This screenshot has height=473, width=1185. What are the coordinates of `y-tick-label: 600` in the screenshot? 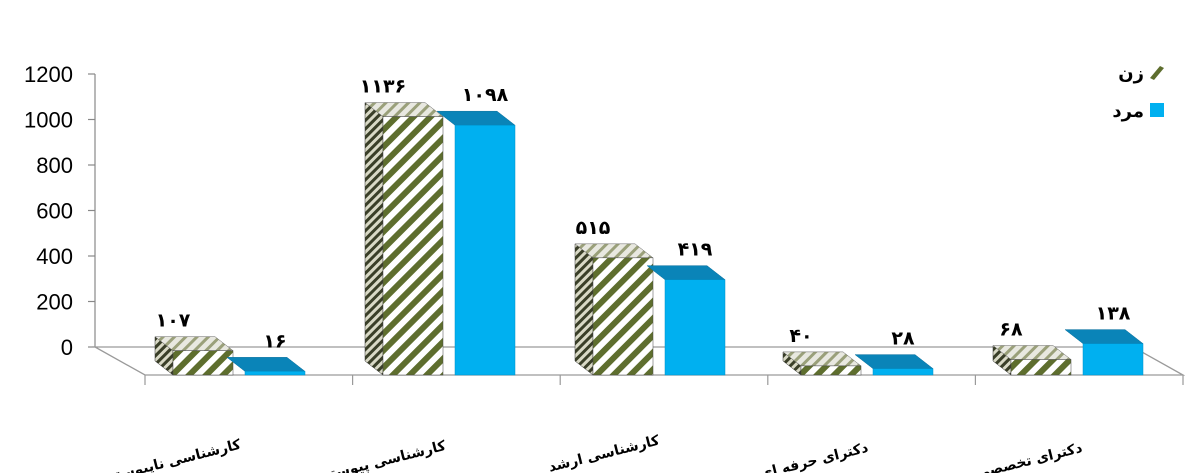 It's located at (54, 211).